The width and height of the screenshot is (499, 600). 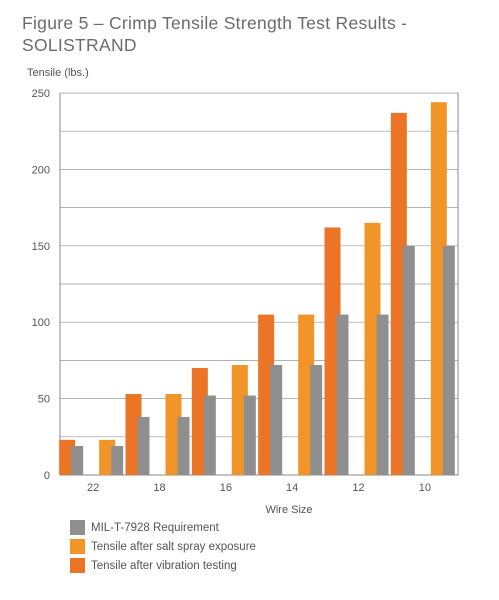 What do you see at coordinates (358, 488) in the screenshot?
I see `x-tick-label: 12` at bounding box center [358, 488].